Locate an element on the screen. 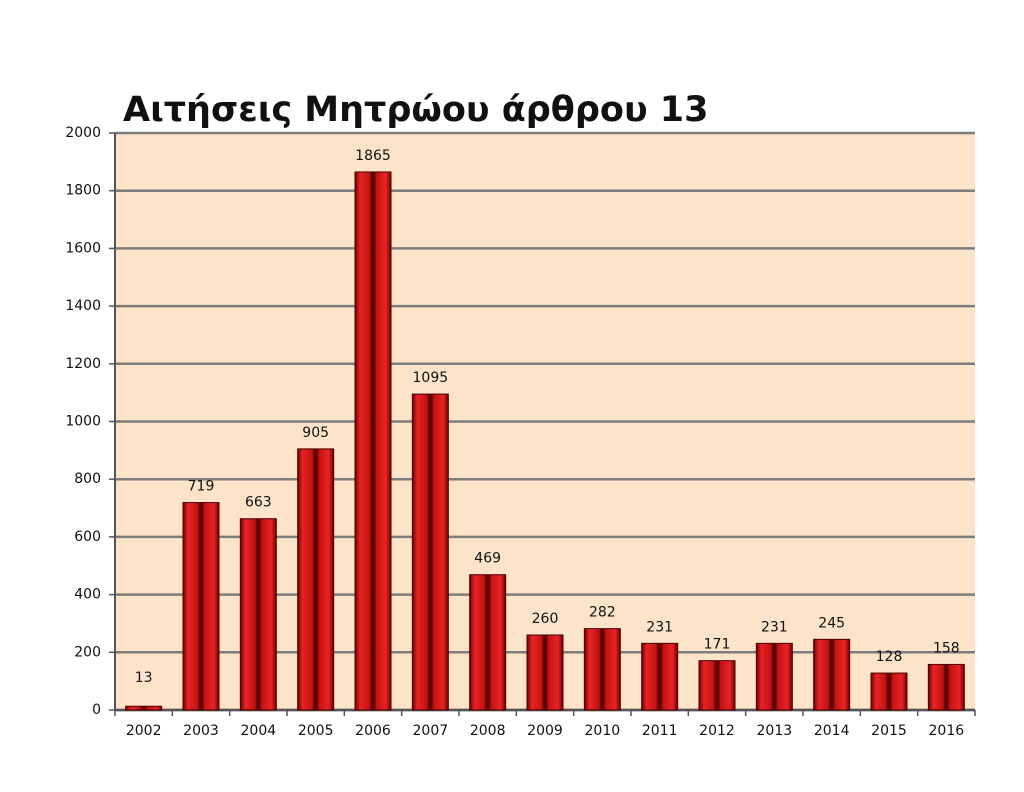 Image resolution: width=1024 pixels, height=792 pixels. x-tick-label: 2008 is located at coordinates (488, 731).